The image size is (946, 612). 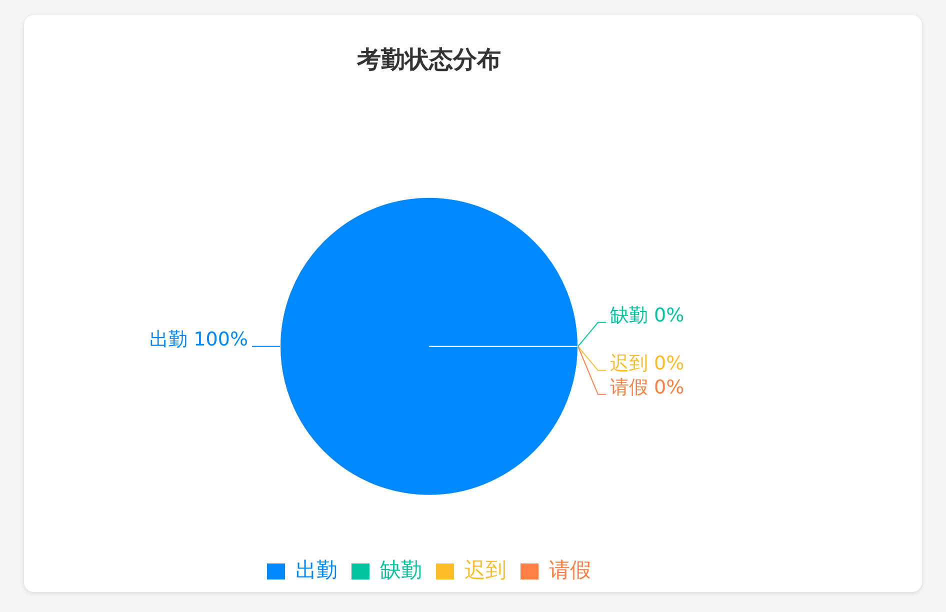 What do you see at coordinates (647, 387) in the screenshot?
I see `category-label: 请假 0%` at bounding box center [647, 387].